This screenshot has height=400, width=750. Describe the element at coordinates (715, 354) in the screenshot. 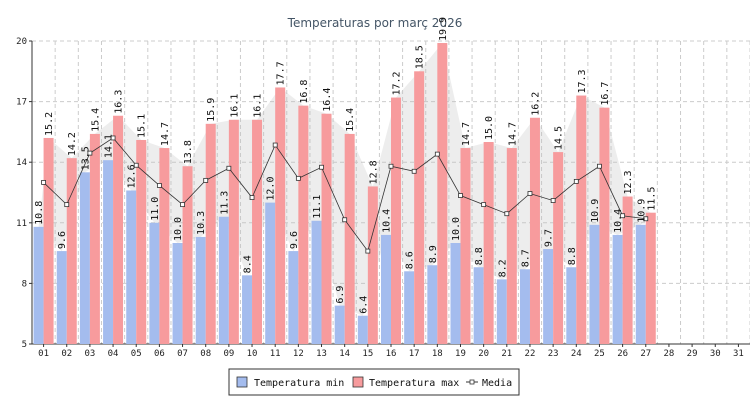

I see `x-tick-label: 30` at that location.